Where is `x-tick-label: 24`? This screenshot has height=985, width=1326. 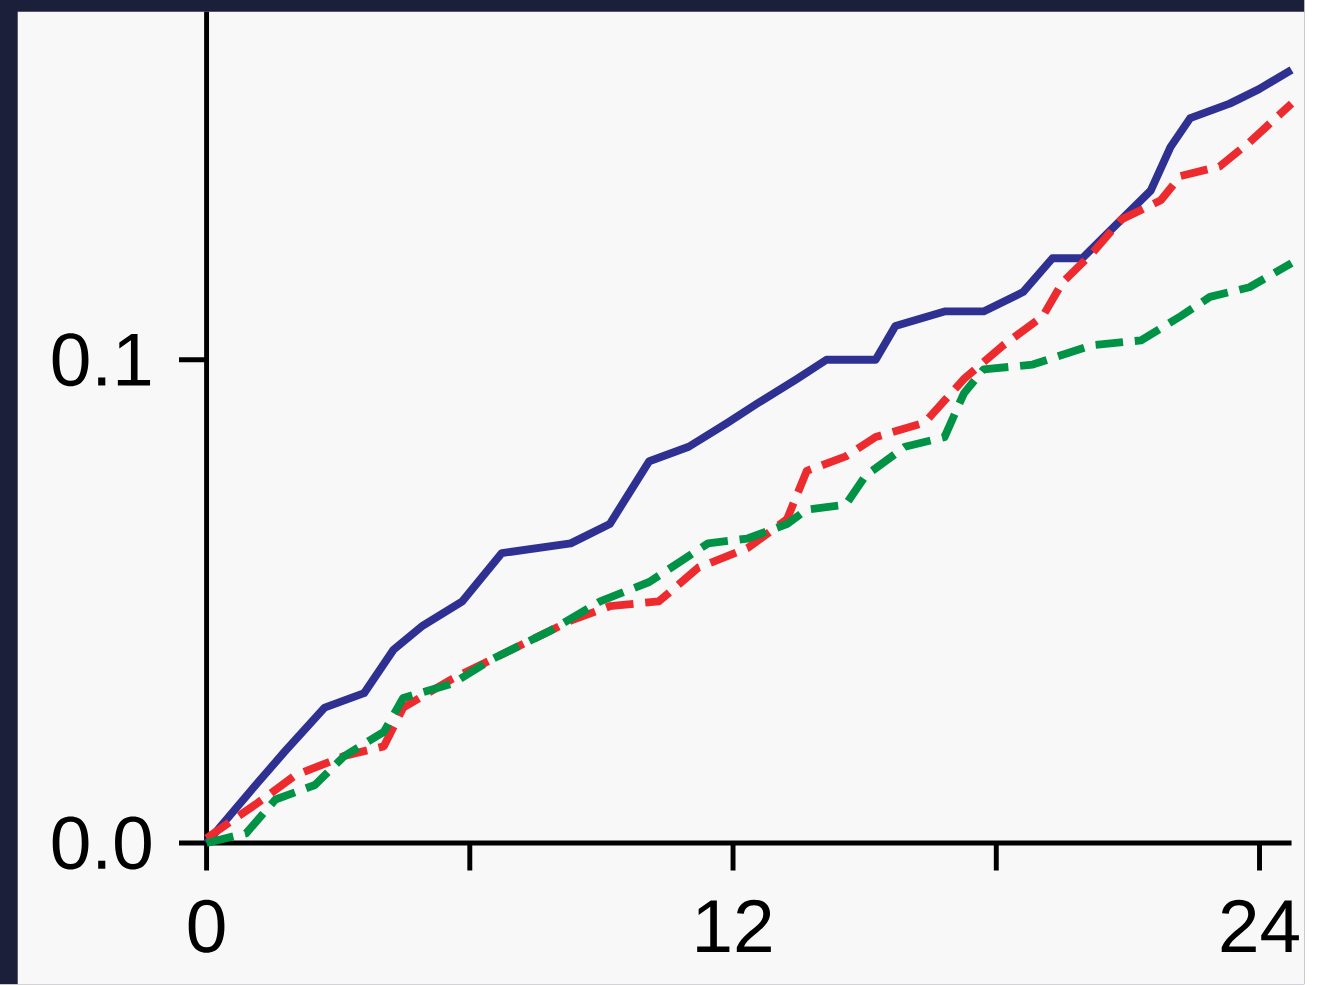
x-tick-label: 24 is located at coordinates (1260, 926).